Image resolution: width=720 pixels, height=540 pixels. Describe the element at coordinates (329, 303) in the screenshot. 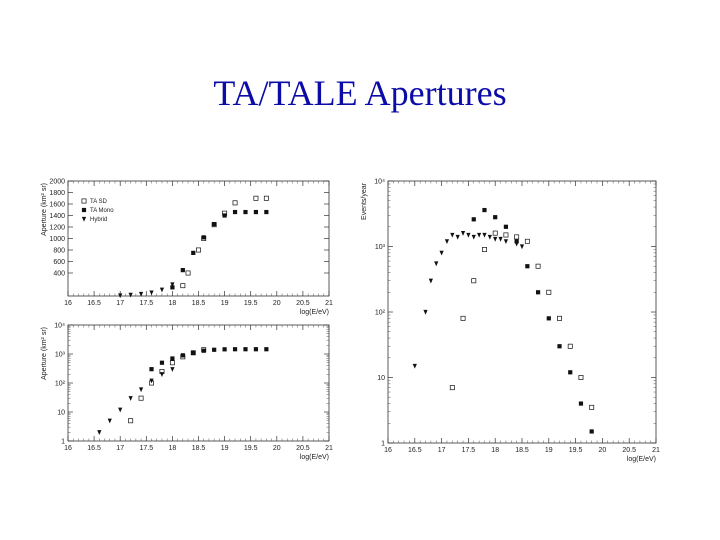

I see `x-tick-label: 21` at that location.